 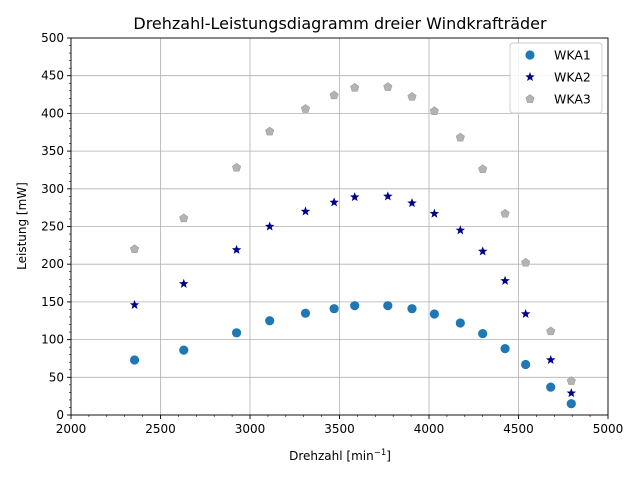 I want to click on legend-item-wka3: WKA3, so click(x=558, y=99).